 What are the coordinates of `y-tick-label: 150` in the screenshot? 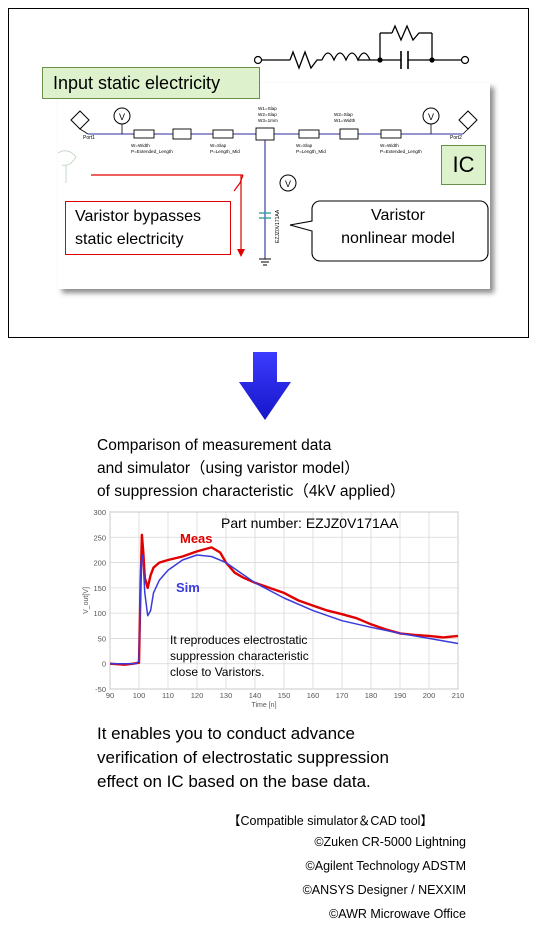 It's located at (99, 588).